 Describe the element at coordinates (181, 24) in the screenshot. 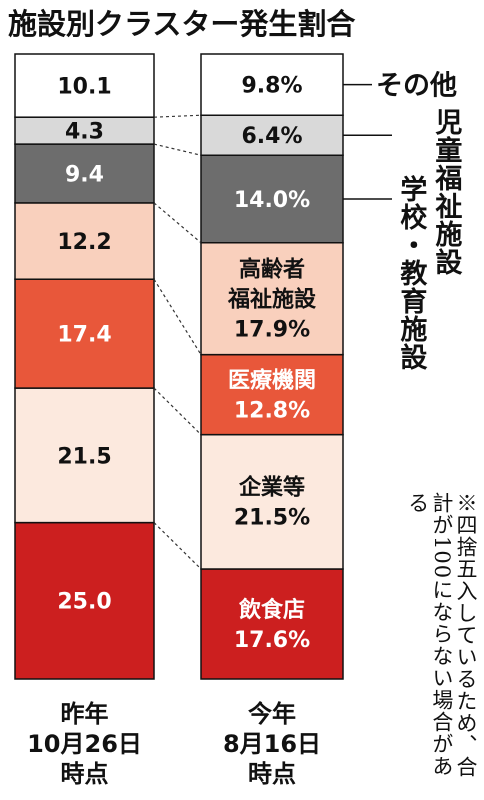

I see `chart-title: 施設別クラスター発生割合` at that location.